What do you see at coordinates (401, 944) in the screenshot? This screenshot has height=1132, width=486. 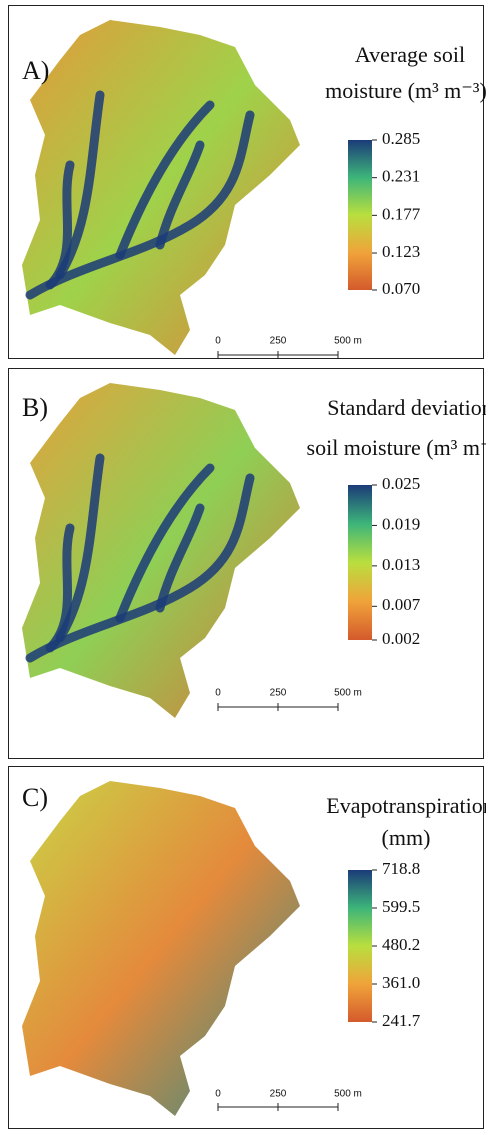 I see `colorbar-label: 480.2` at bounding box center [401, 944].